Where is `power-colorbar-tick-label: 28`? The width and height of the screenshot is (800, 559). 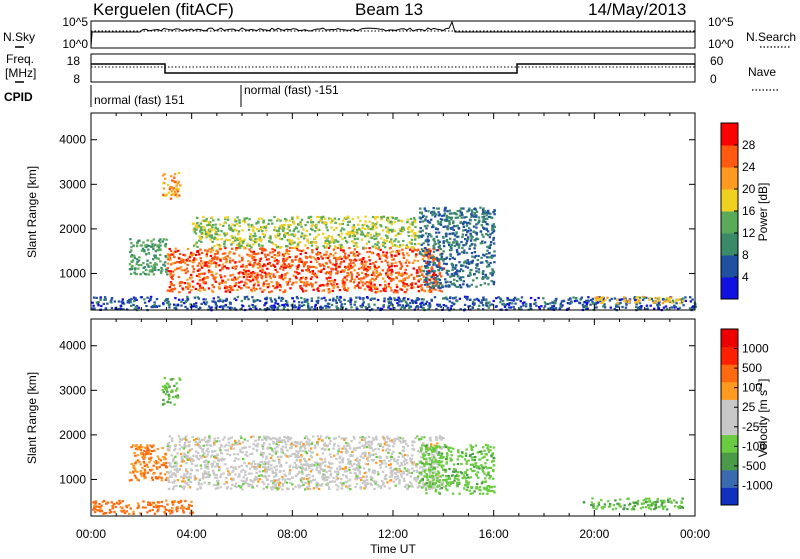 power-colorbar-tick-label: 28 is located at coordinates (749, 145).